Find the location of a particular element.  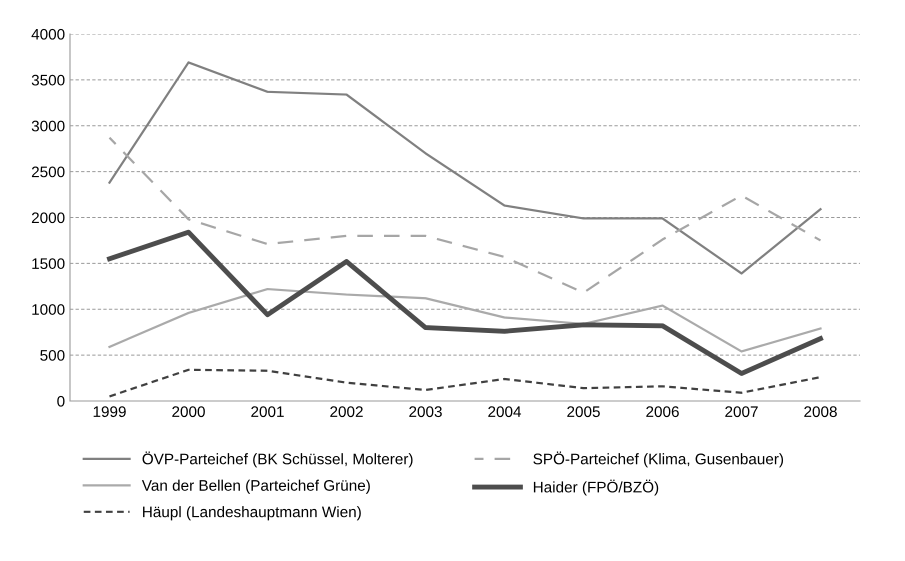

y-tick-label: 0 is located at coordinates (61, 401).